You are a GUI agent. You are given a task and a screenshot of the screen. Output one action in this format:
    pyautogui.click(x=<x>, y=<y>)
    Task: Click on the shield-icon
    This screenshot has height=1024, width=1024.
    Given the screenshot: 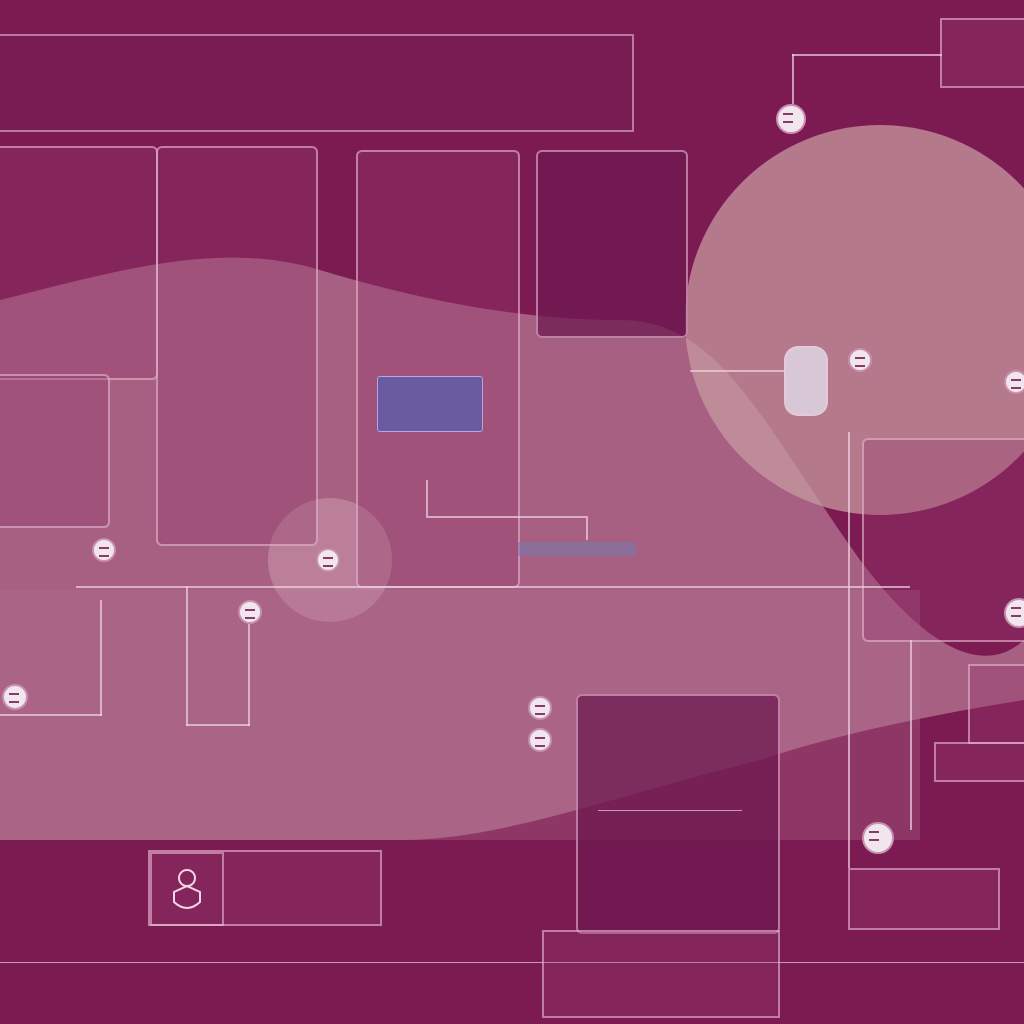 What is the action you would take?
    pyautogui.click(x=187, y=889)
    